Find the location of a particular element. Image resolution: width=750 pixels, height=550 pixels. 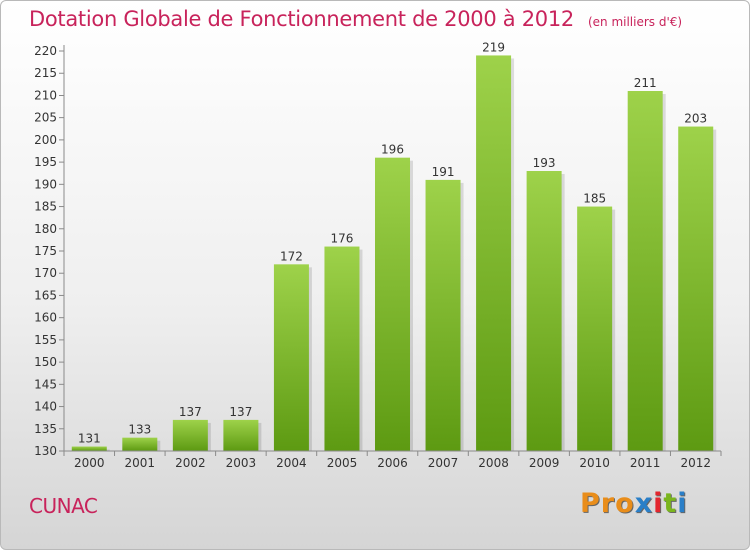

bar-2007 is located at coordinates (443, 315).